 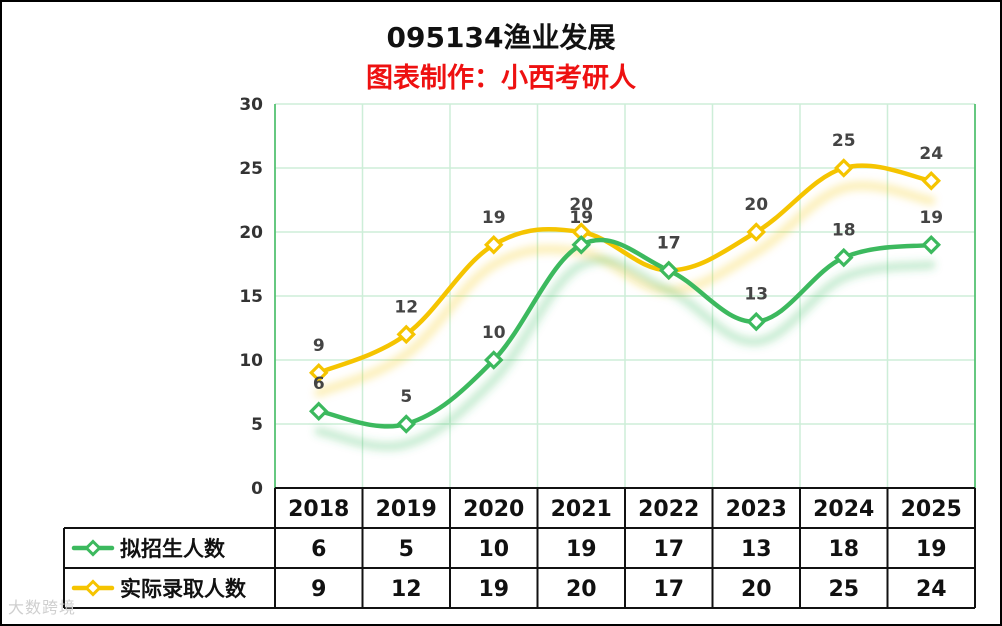 What do you see at coordinates (844, 231) in the screenshot?
I see `data-label: 18` at bounding box center [844, 231].